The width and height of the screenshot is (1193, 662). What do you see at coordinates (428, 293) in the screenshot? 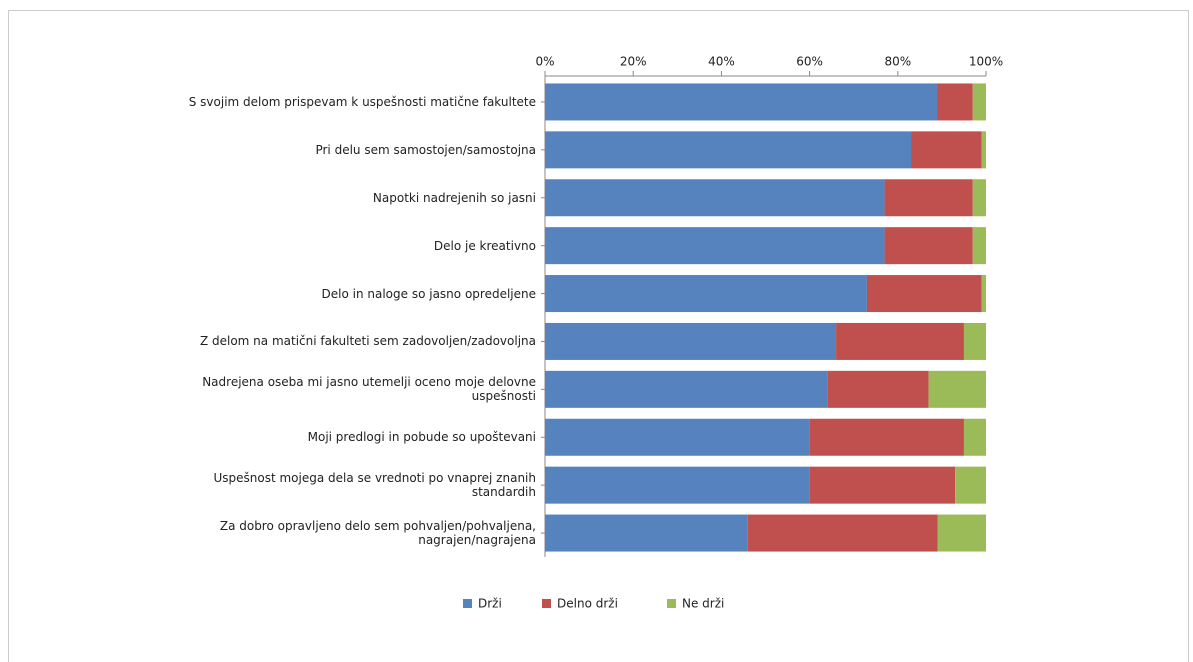
I see `category-label: Delo in naloge so jasno opredeljene` at bounding box center [428, 293].